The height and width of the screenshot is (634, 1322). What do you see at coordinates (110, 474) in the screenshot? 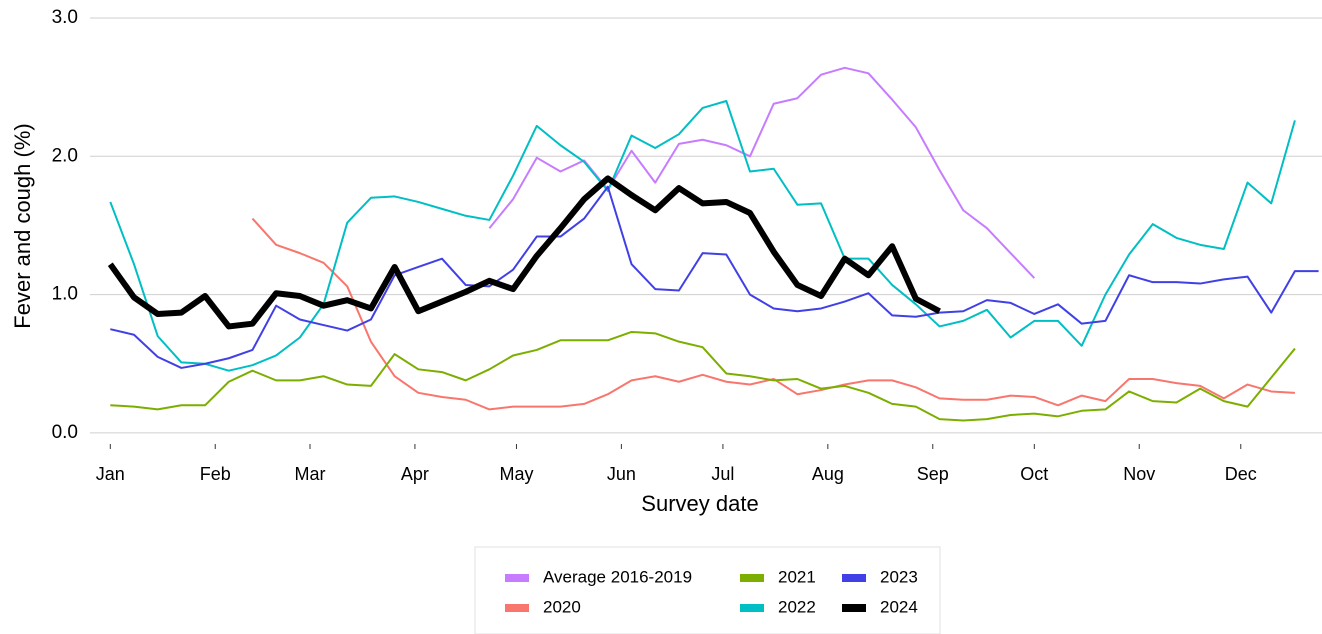
I see `x-tick-label: Jan` at bounding box center [110, 474].